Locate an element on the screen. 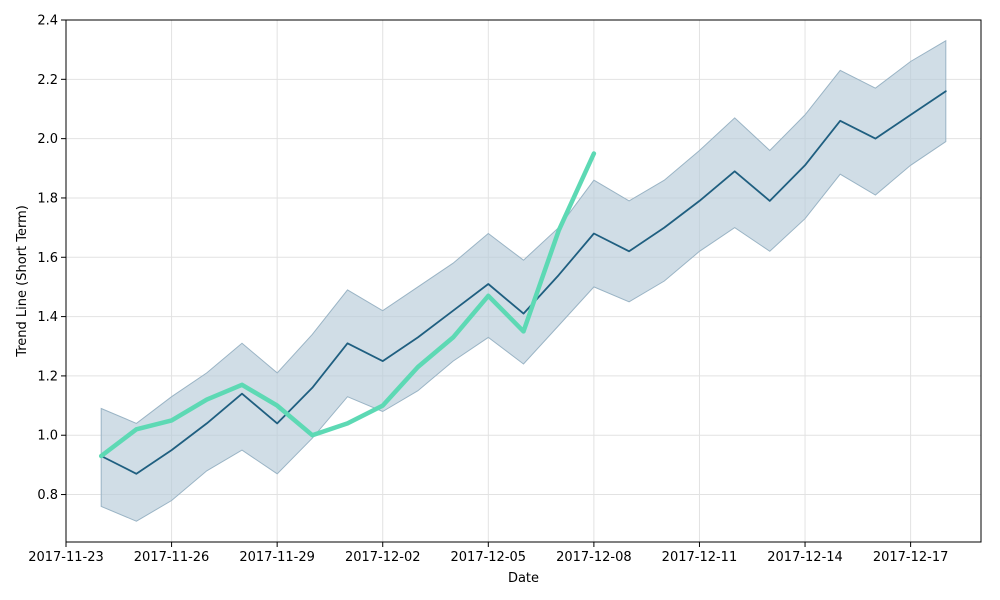  x-tick-label: 2017-12-05 is located at coordinates (489, 557).